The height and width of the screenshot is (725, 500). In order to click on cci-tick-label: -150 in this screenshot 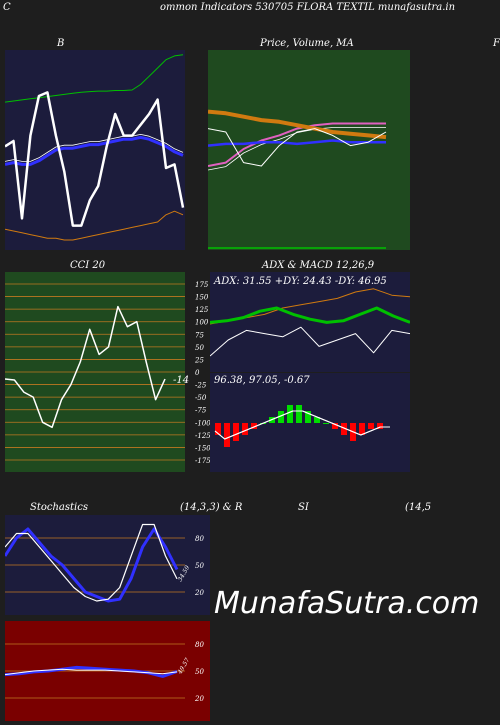, I will do `click(202, 448)`.